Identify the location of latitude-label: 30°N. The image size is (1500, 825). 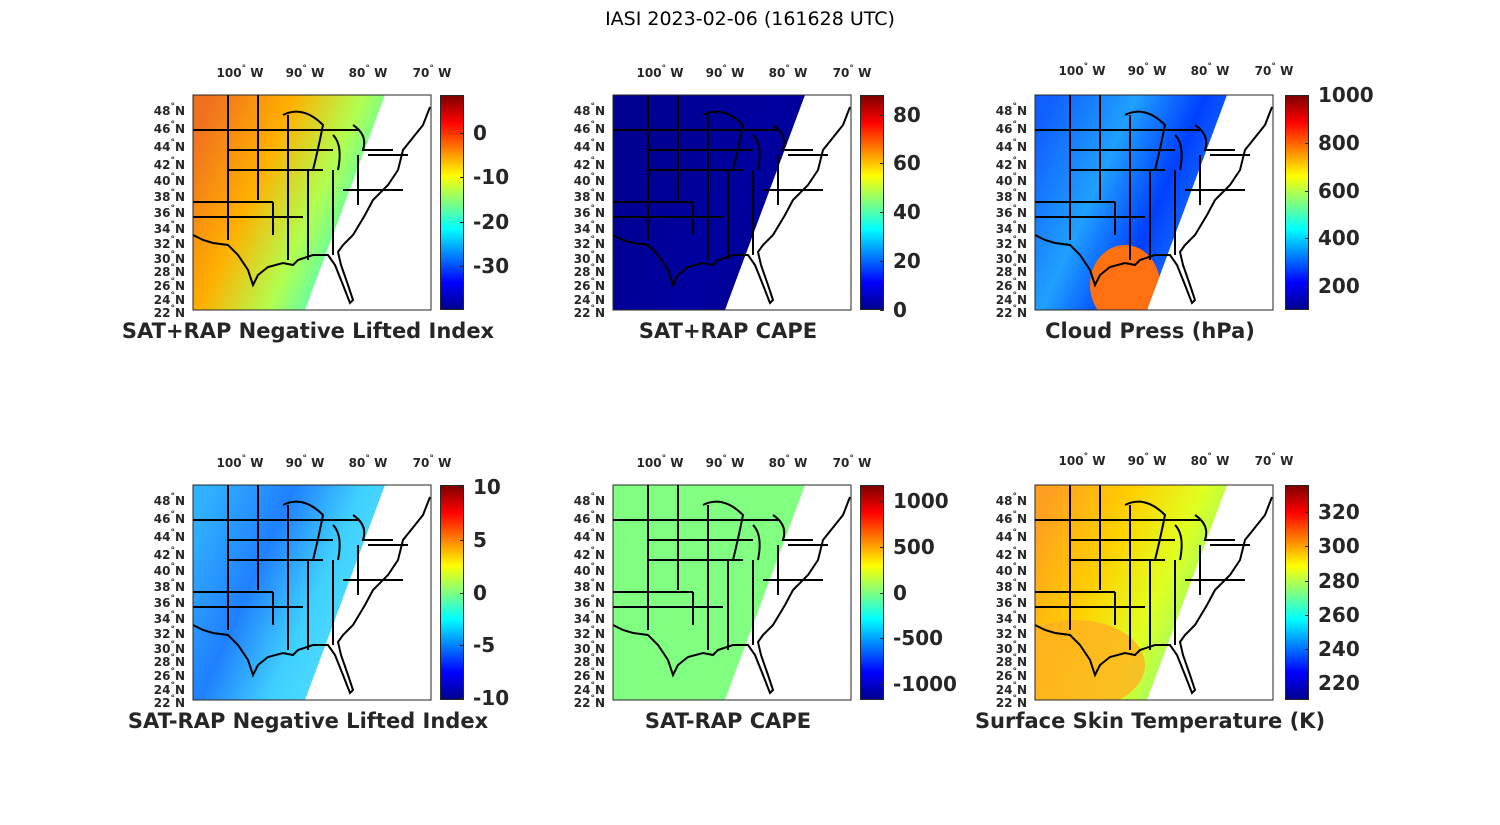
(1002, 647).